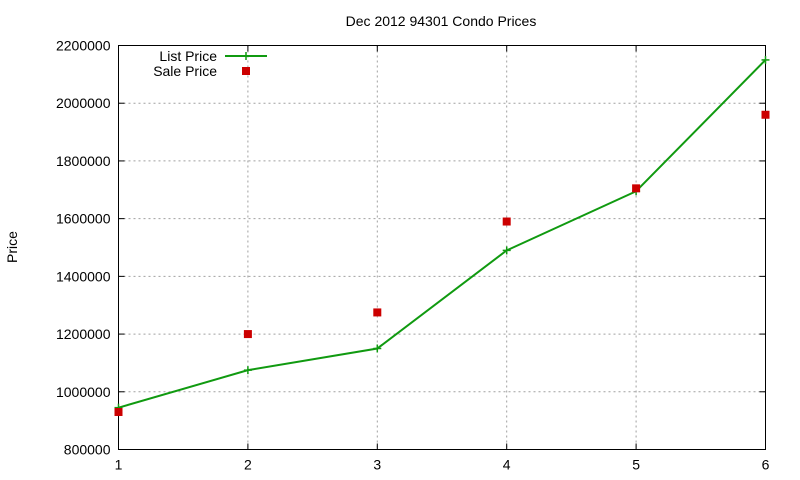  I want to click on y-tick-label: 1400000, so click(83, 276).